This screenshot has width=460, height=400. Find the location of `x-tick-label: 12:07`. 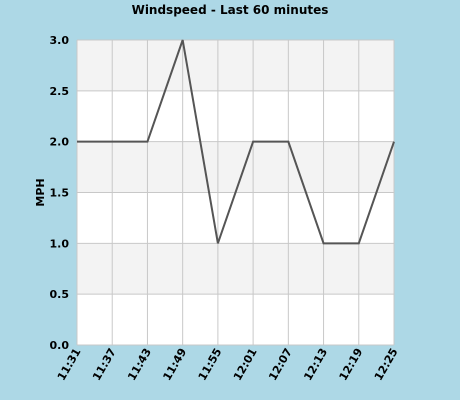

x-tick-label: 12:07 is located at coordinates (280, 364).